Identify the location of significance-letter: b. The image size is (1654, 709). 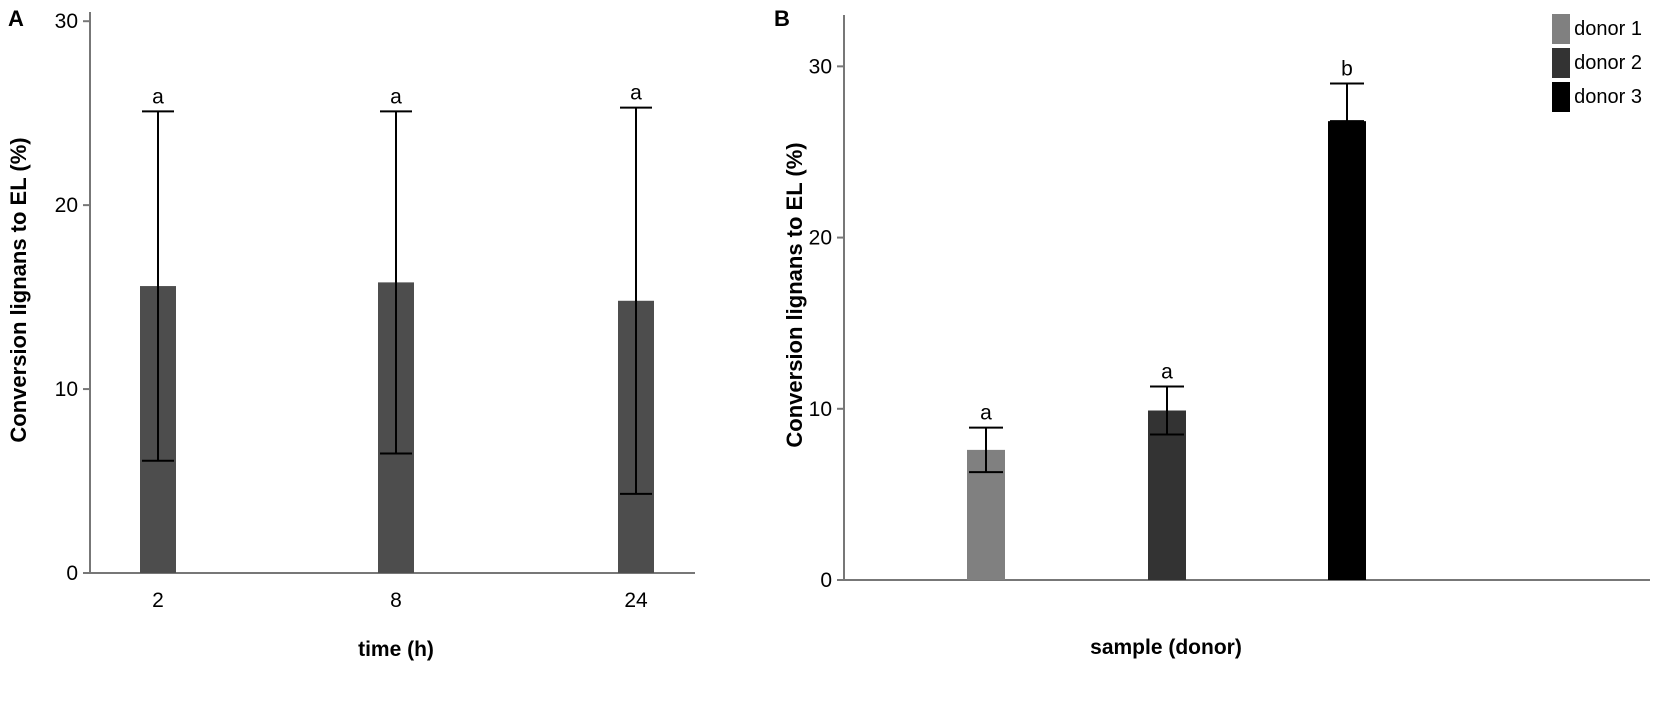
(1347, 68).